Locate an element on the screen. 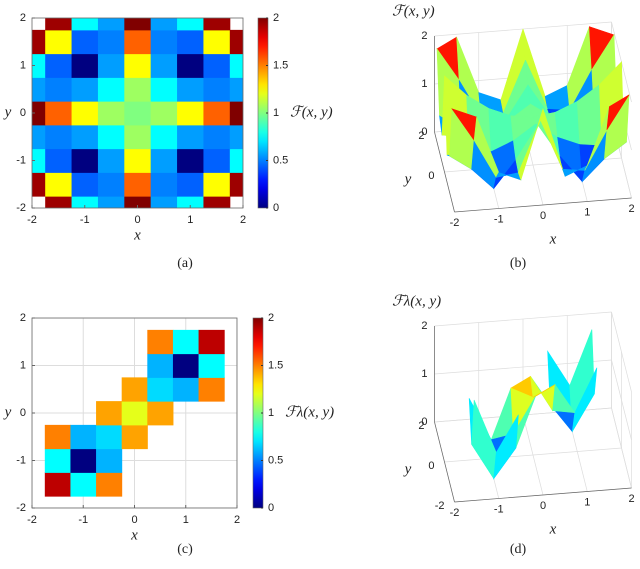 The image size is (640, 569). colorbar-label: ℱ(x, y) is located at coordinates (311, 112).